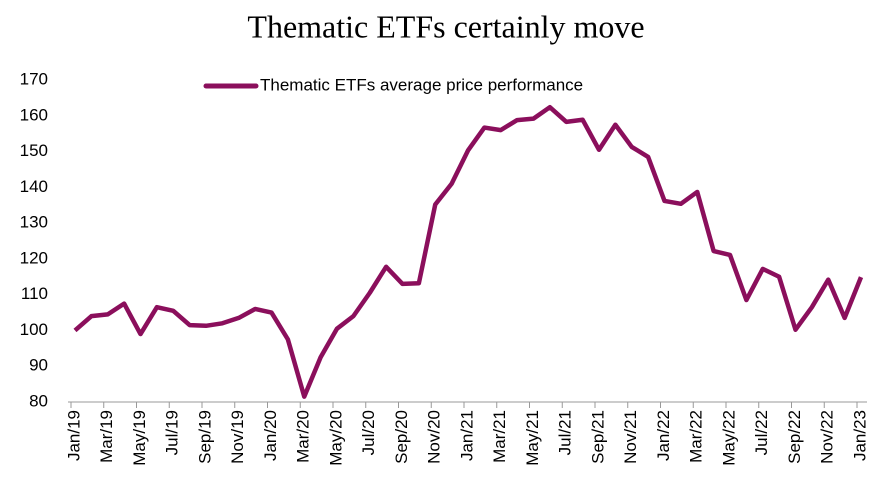  I want to click on x-tick-label: May/21, so click(532, 438).